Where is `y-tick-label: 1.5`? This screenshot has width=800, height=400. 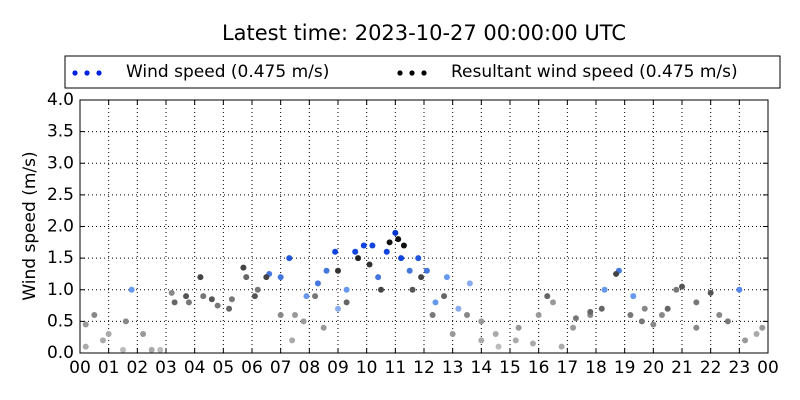
y-tick-label: 1.5 is located at coordinates (60, 258).